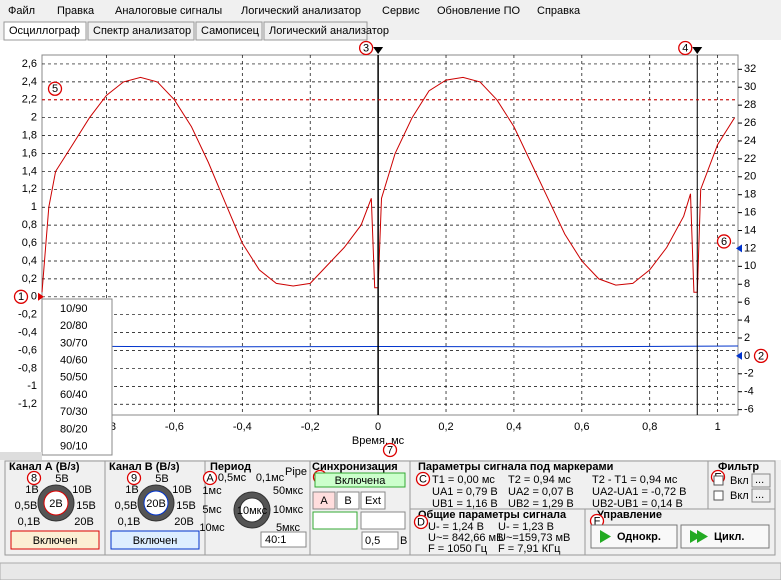 The width and height of the screenshot is (781, 580). Describe the element at coordinates (29, 243) in the screenshot. I see `y-tick-label: 0,6` at that location.